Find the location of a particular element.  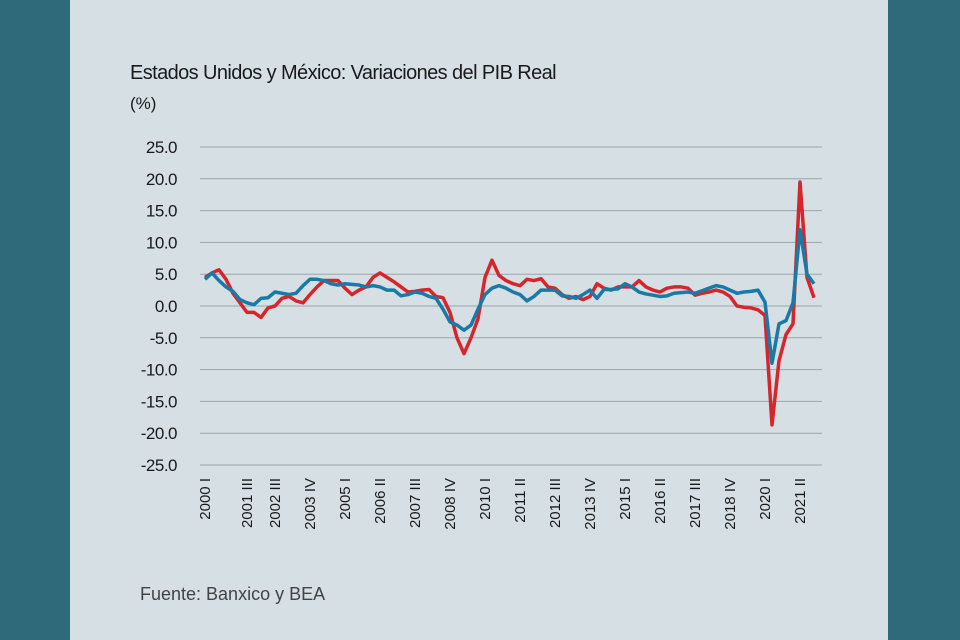

source-note: Fuente: Banxico y BEA is located at coordinates (232, 594).